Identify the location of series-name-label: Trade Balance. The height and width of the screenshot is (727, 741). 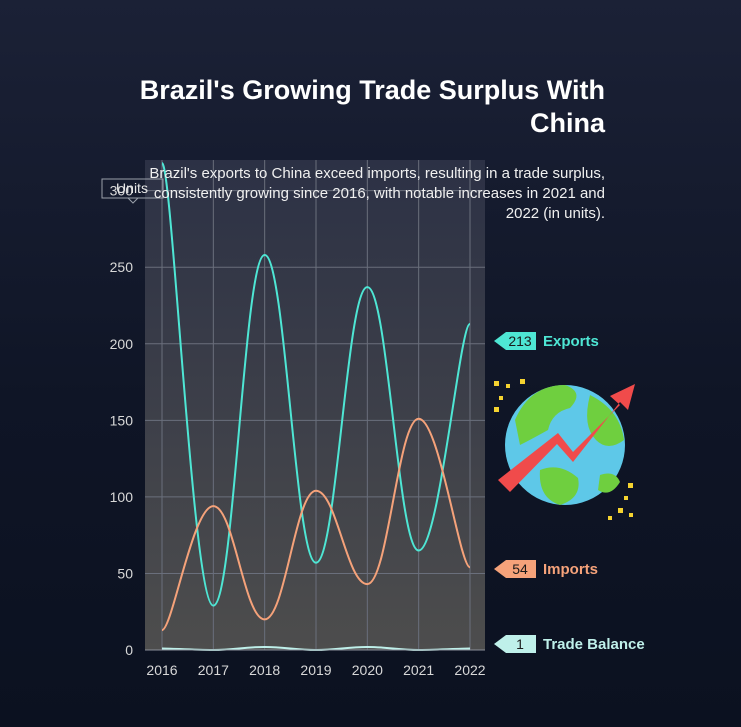
(594, 644).